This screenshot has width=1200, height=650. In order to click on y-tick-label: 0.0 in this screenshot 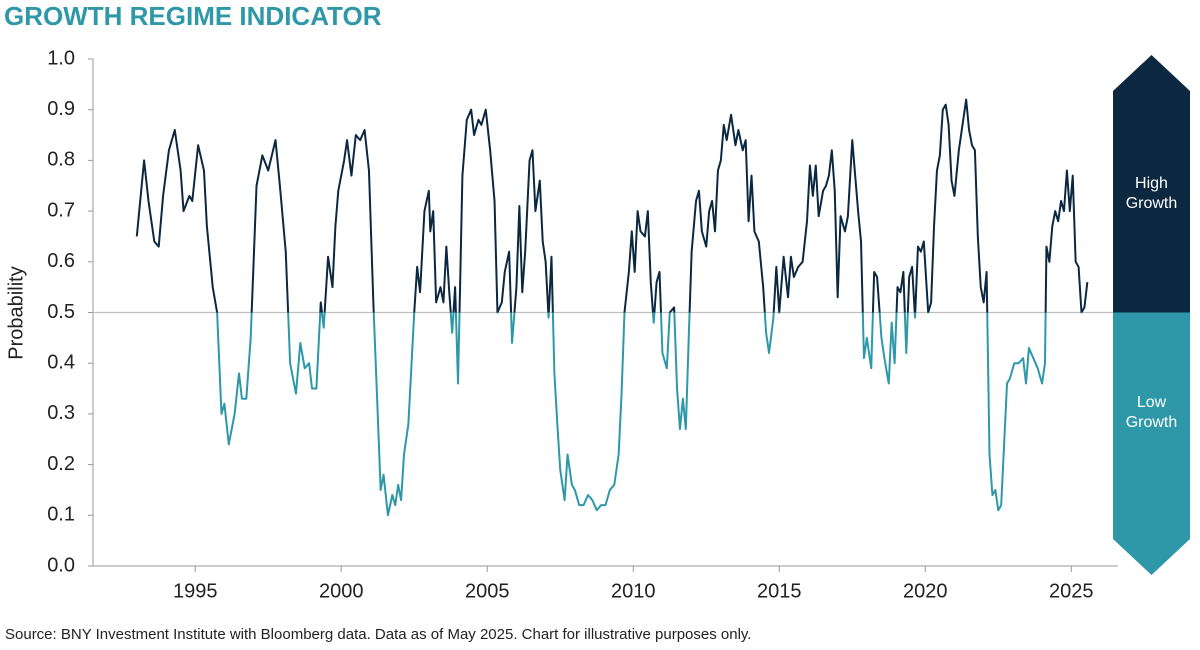, I will do `click(61, 565)`.